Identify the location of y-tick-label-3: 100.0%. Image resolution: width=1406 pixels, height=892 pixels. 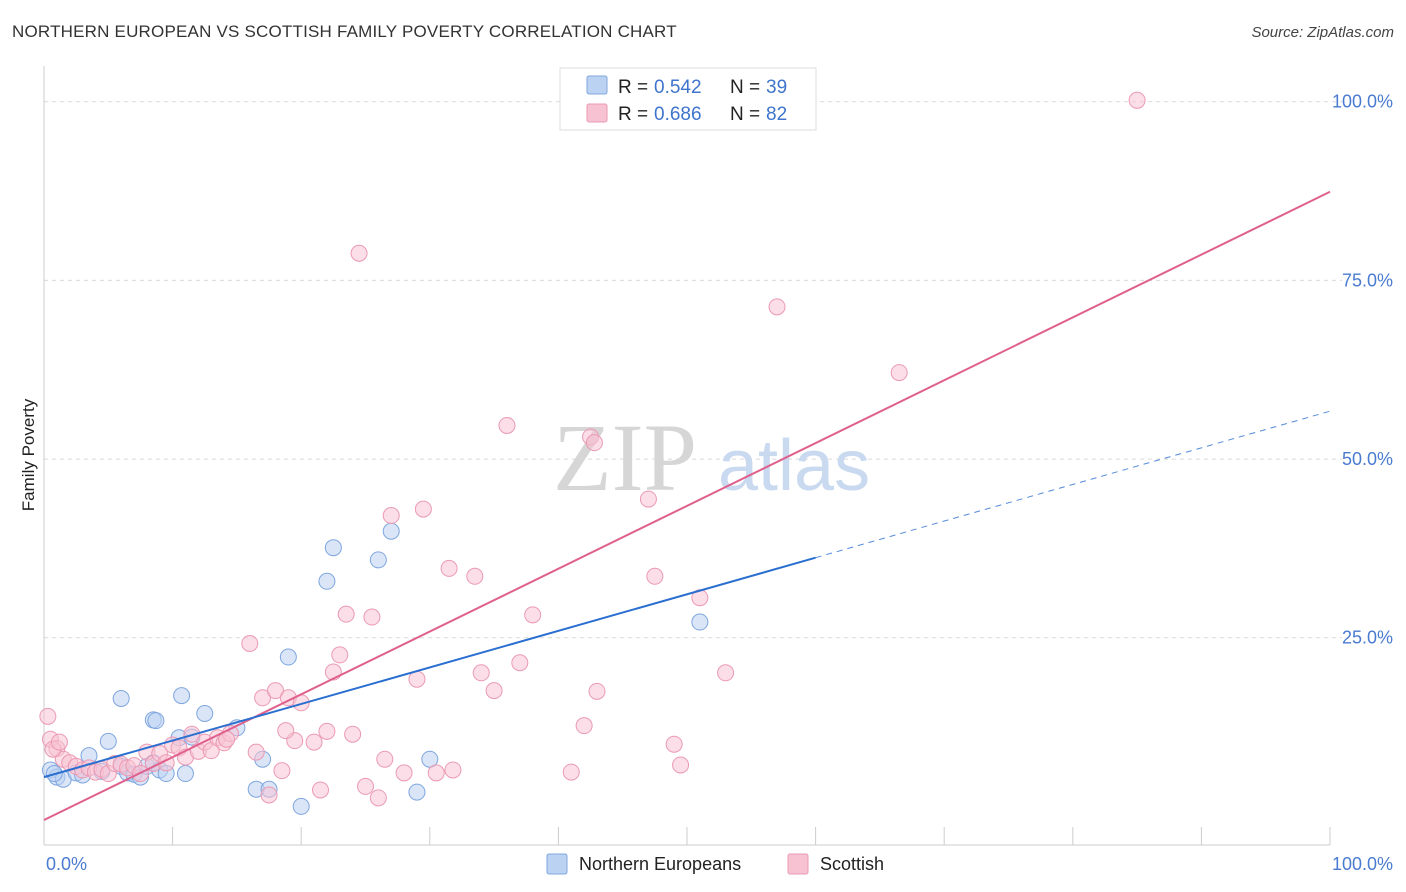
(1362, 102).